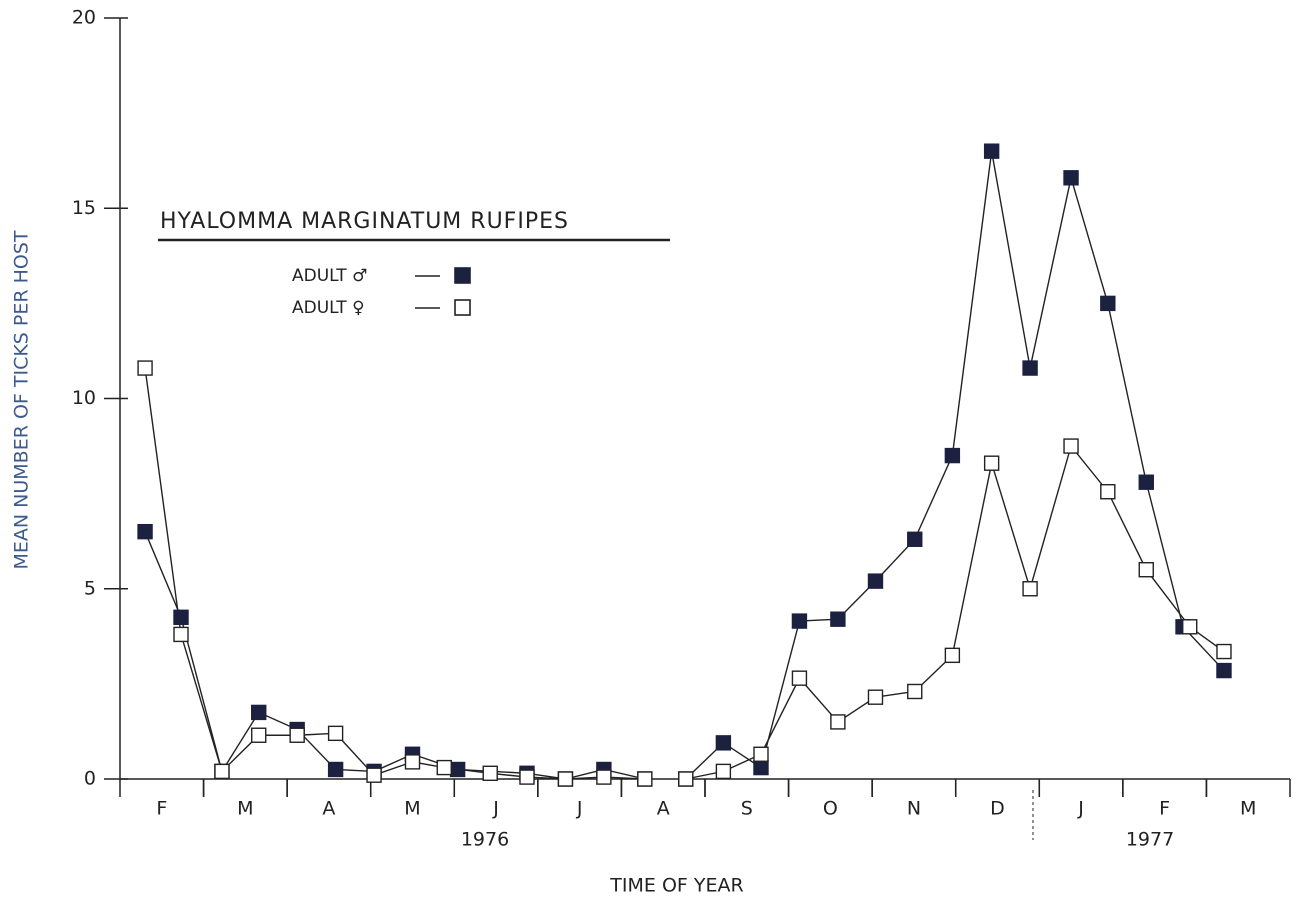  Describe the element at coordinates (1150, 840) in the screenshot. I see `year-label: 1977` at that location.